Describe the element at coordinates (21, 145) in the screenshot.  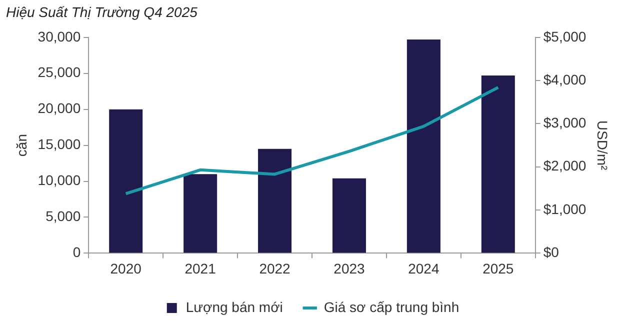
I see `y-axis-title: căn` at that location.